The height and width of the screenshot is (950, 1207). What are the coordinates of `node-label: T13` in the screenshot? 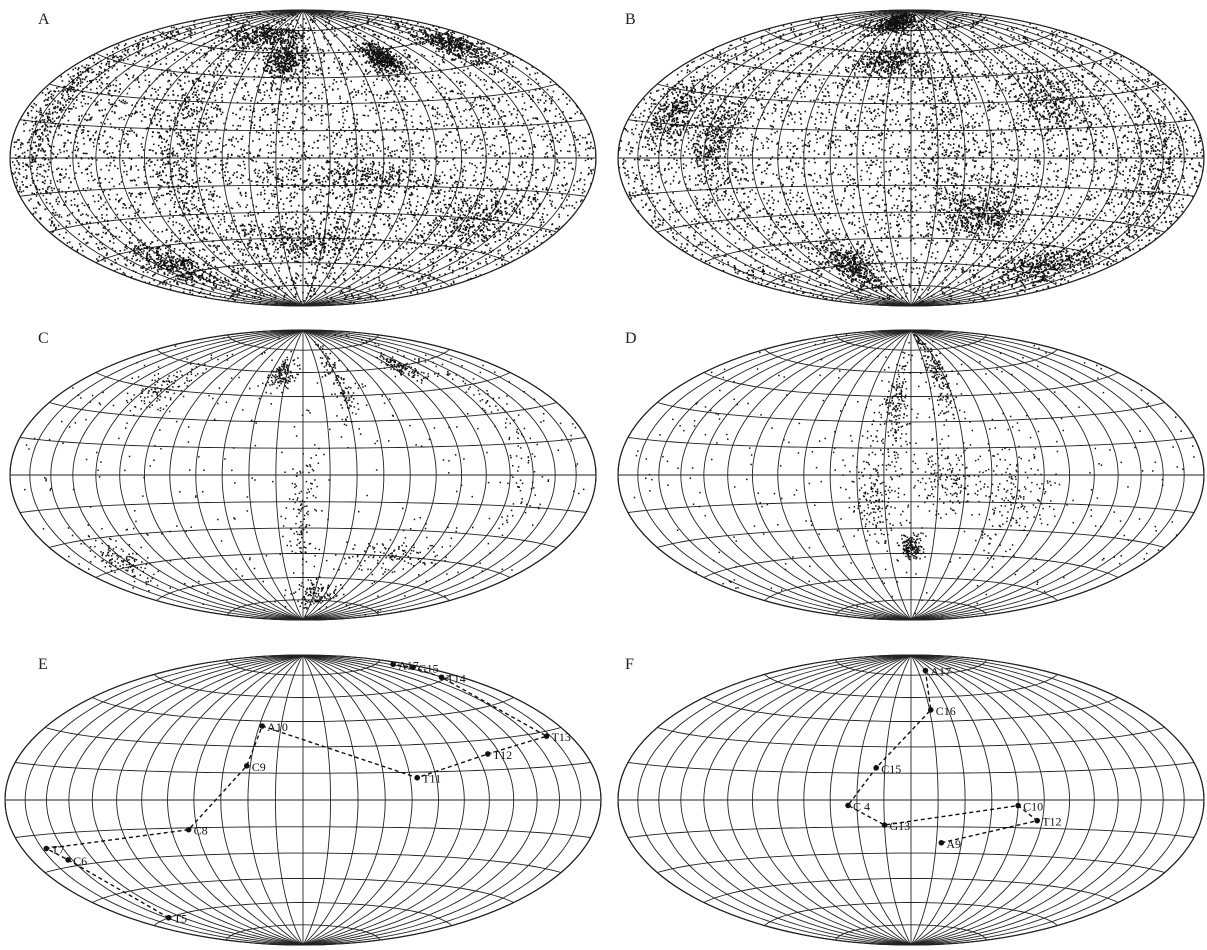 It's located at (561, 737).